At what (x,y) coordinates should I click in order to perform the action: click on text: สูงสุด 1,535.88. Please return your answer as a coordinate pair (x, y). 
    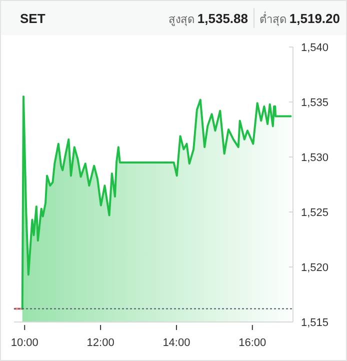
    Looking at the image, I should click on (208, 18).